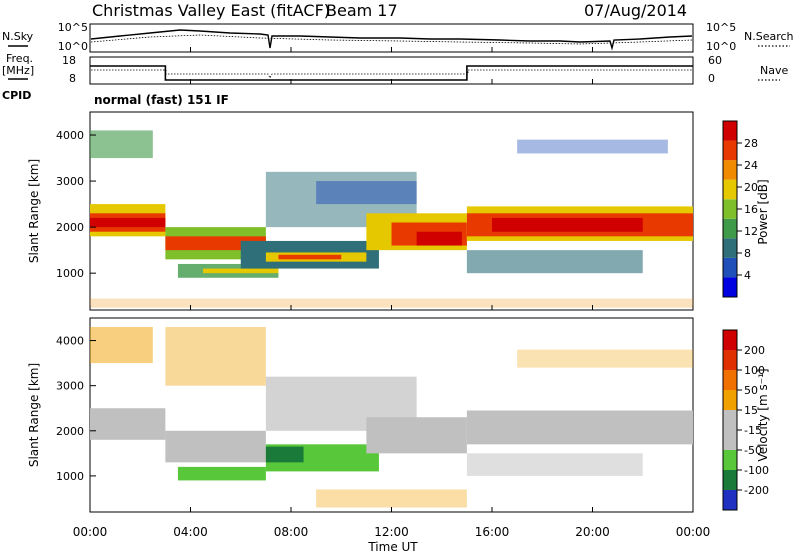 The width and height of the screenshot is (800, 554). Describe the element at coordinates (161, 100) in the screenshot. I see `cpid-text: normal (fast) 151 IF` at that location.